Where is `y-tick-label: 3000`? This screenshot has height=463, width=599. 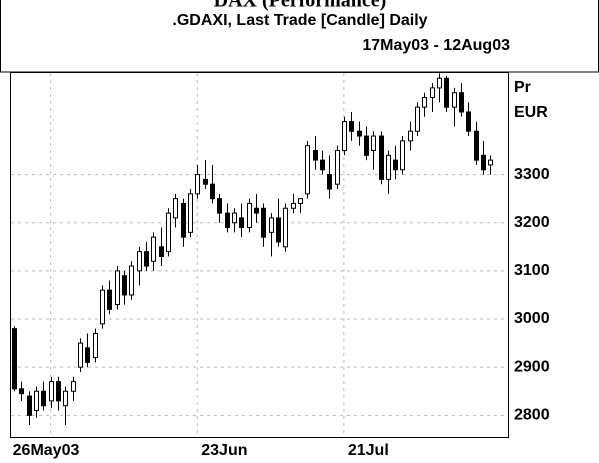
y-tick-label: 3000 is located at coordinates (532, 318).